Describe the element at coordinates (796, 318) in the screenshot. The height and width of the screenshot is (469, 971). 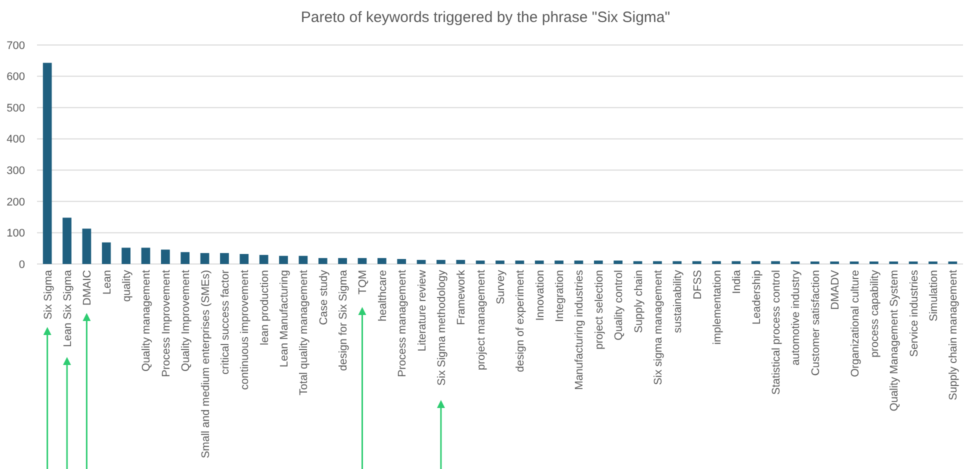
I see `x-tick-label: automotive industry` at that location.